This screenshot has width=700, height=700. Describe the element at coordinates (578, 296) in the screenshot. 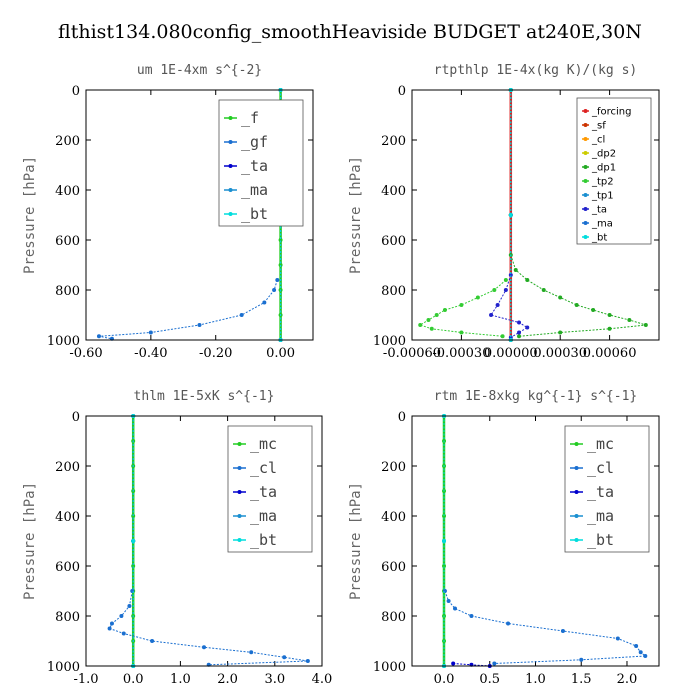

I see `series-dp1` at that location.